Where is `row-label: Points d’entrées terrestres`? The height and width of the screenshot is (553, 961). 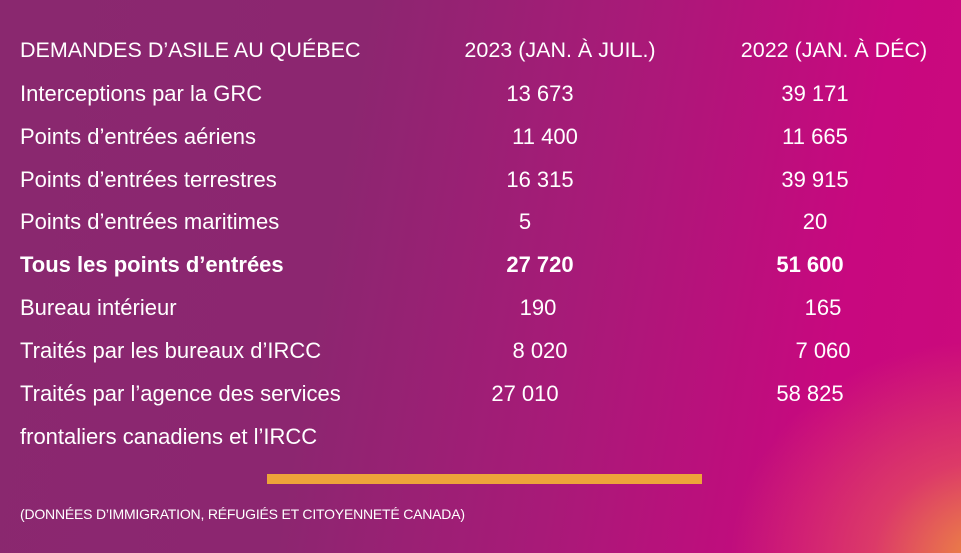 row-label: Points d’entrées terrestres is located at coordinates (148, 179).